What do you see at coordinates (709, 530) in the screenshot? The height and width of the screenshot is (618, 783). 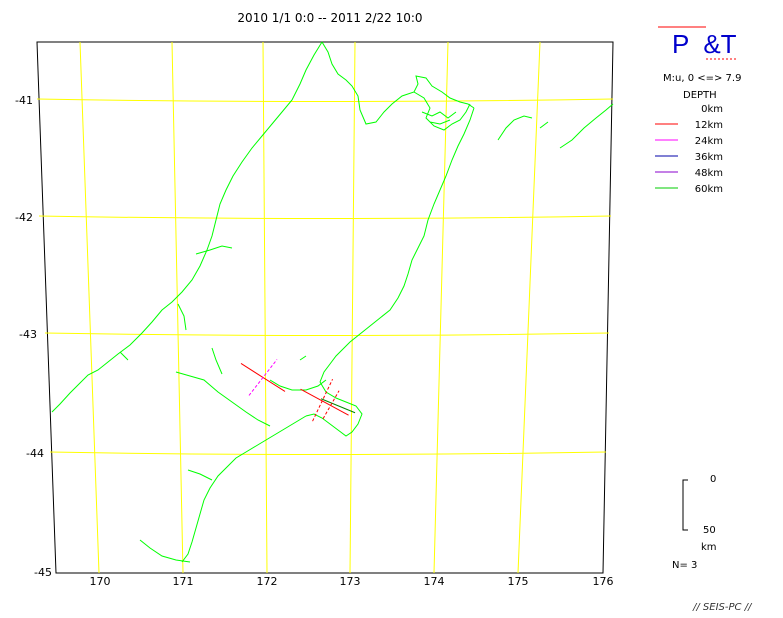 I see `scale-bottom: 50` at bounding box center [709, 530].